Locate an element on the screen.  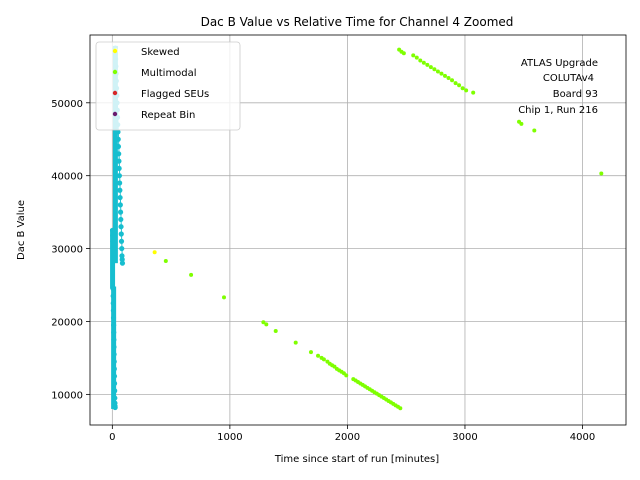
annotation-line-2: COLUTAv4 is located at coordinates (568, 78).